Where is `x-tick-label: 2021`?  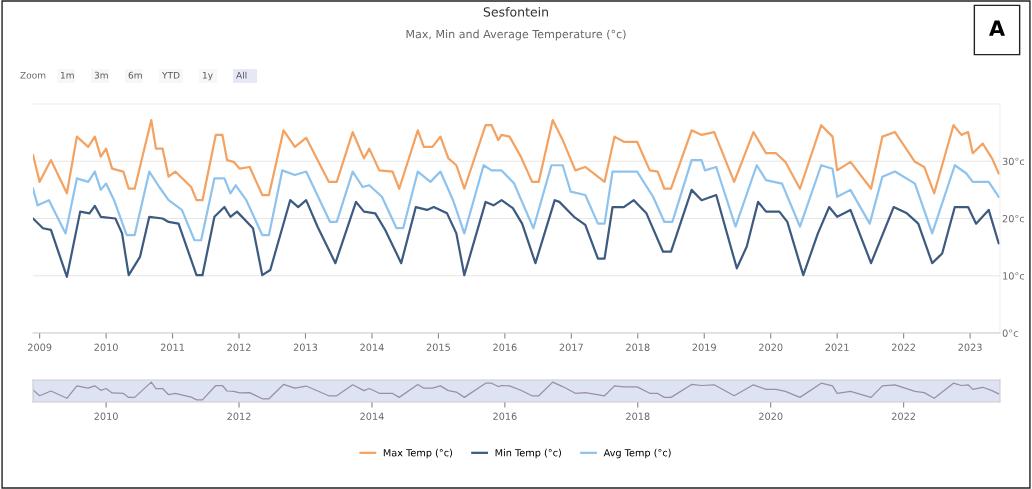
x-tick-label: 2021 is located at coordinates (837, 347).